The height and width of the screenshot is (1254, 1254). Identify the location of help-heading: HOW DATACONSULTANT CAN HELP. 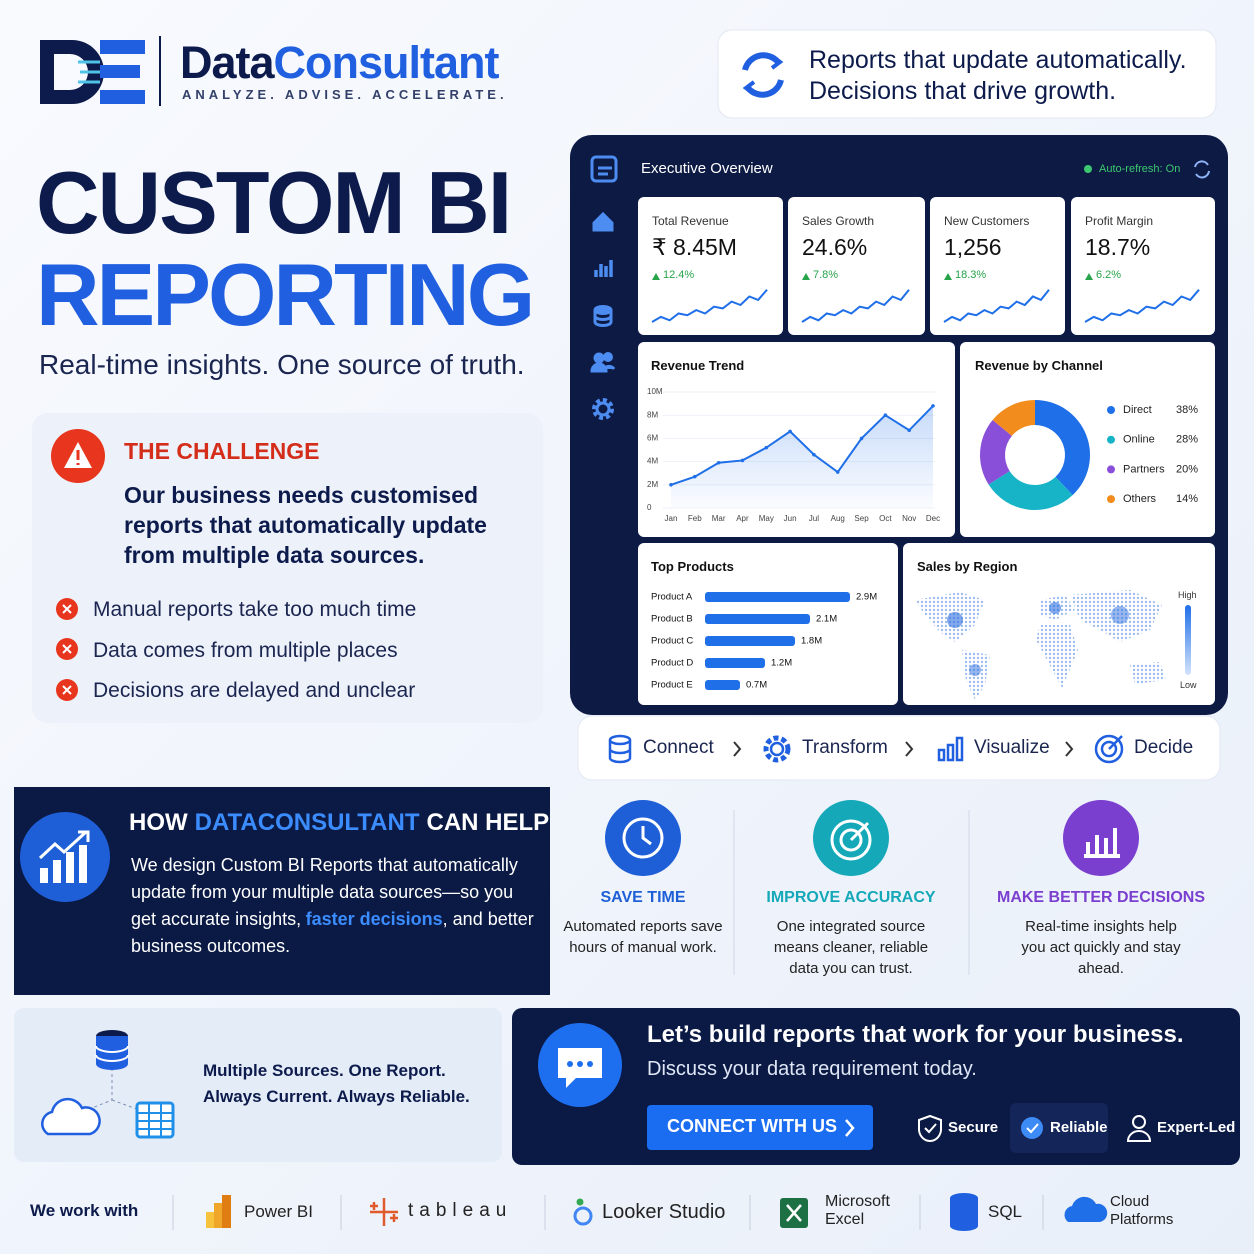
(339, 823).